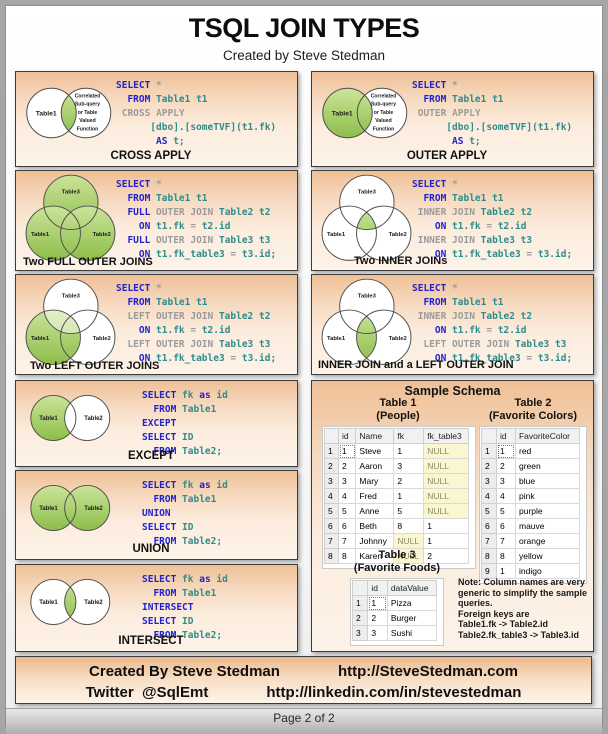 Image resolution: width=608 pixels, height=734 pixels. Describe the element at coordinates (219, 579) in the screenshot. I see `sql-token: id` at that location.